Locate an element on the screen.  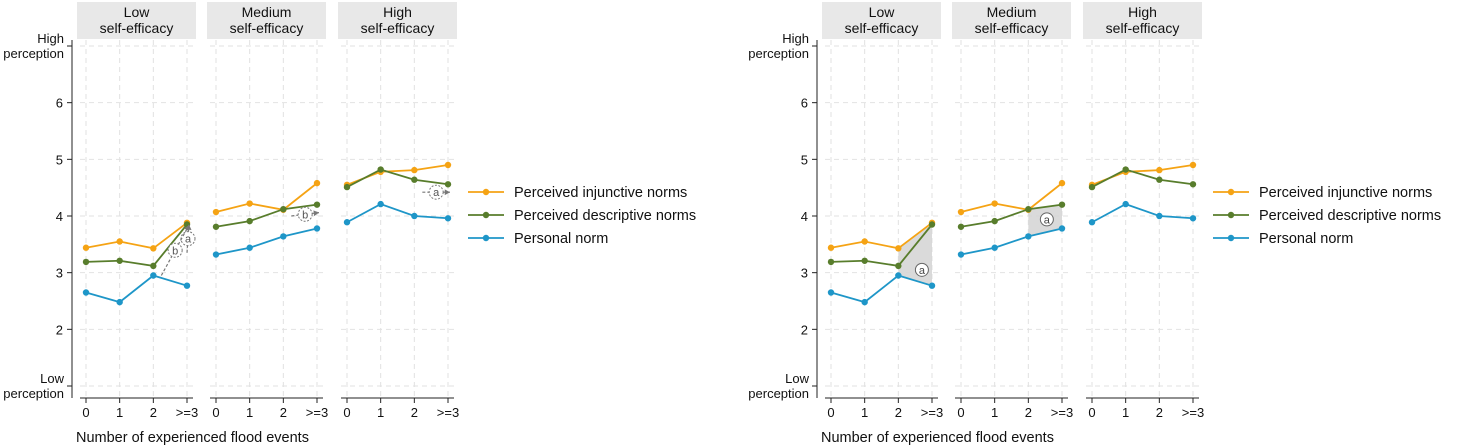
panel-title-line-0: Medium is located at coordinates (267, 12).